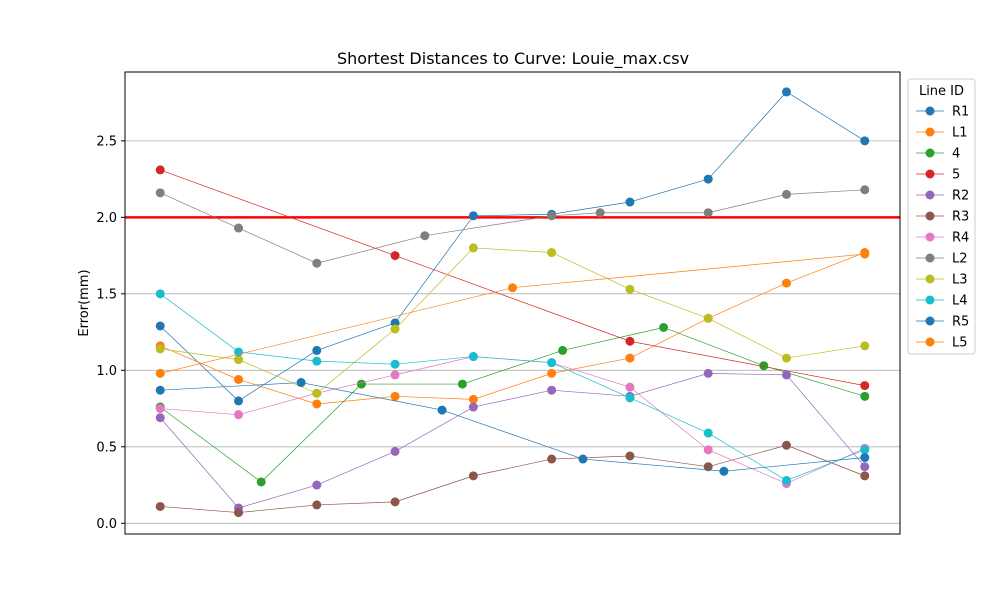  What do you see at coordinates (938, 175) in the screenshot?
I see `legend-item: 5` at bounding box center [938, 175].